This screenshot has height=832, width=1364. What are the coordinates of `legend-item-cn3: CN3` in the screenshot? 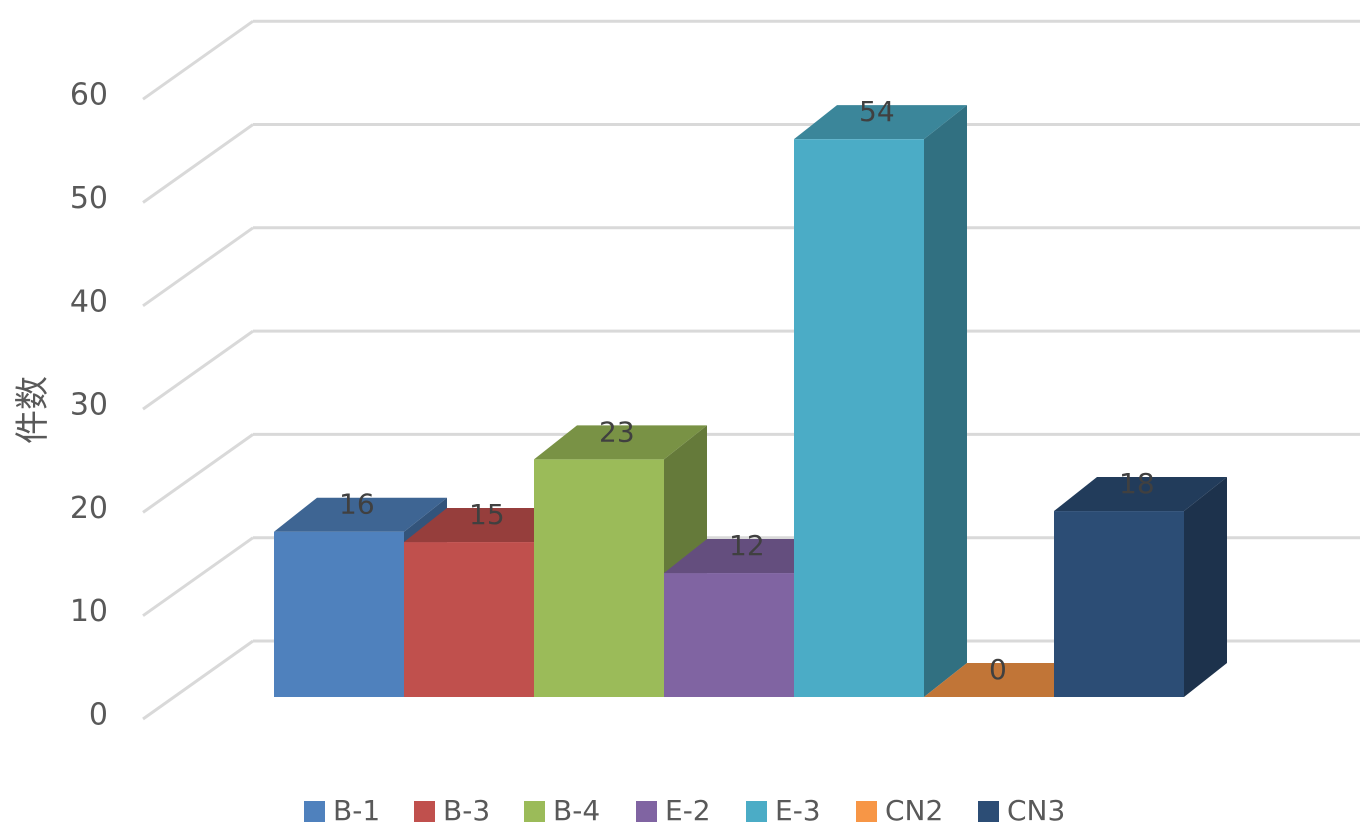 It's located at (1021, 810).